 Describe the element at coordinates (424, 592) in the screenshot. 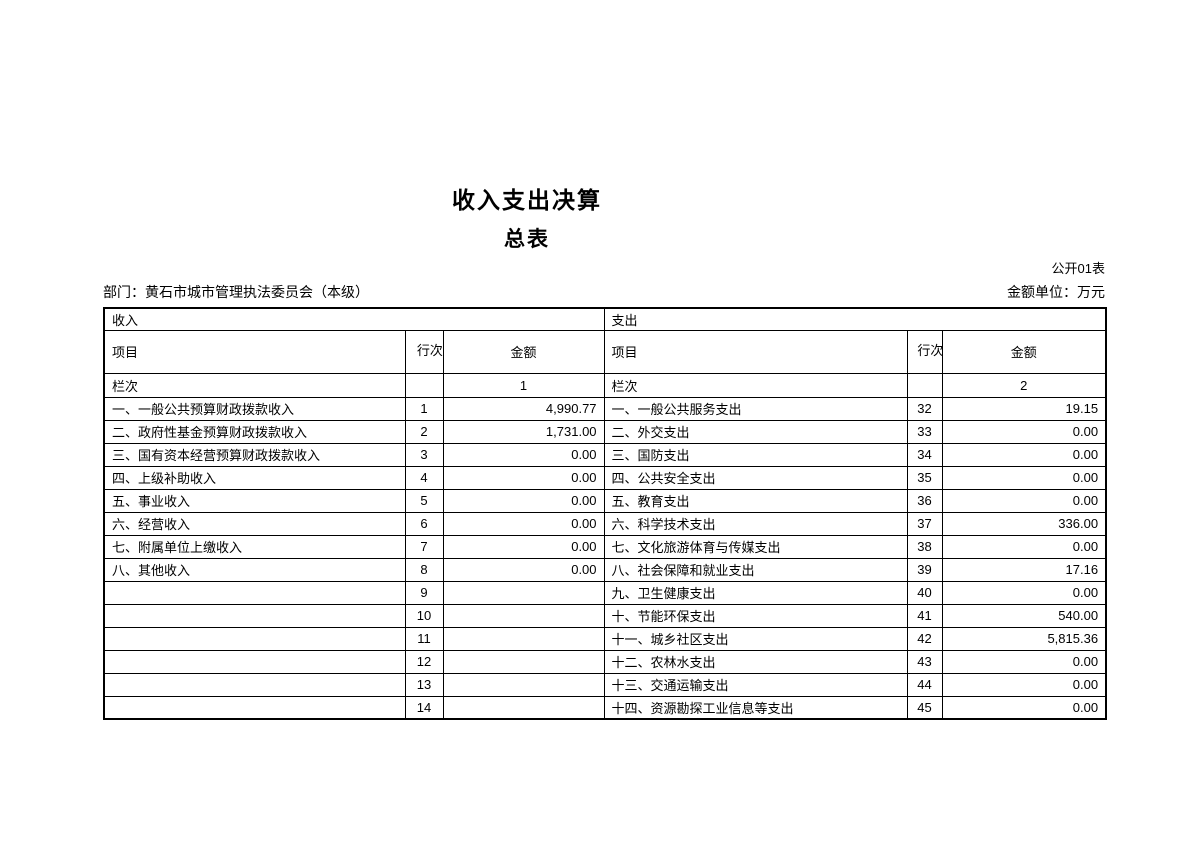

I see `income-line-number-cell: 9` at that location.